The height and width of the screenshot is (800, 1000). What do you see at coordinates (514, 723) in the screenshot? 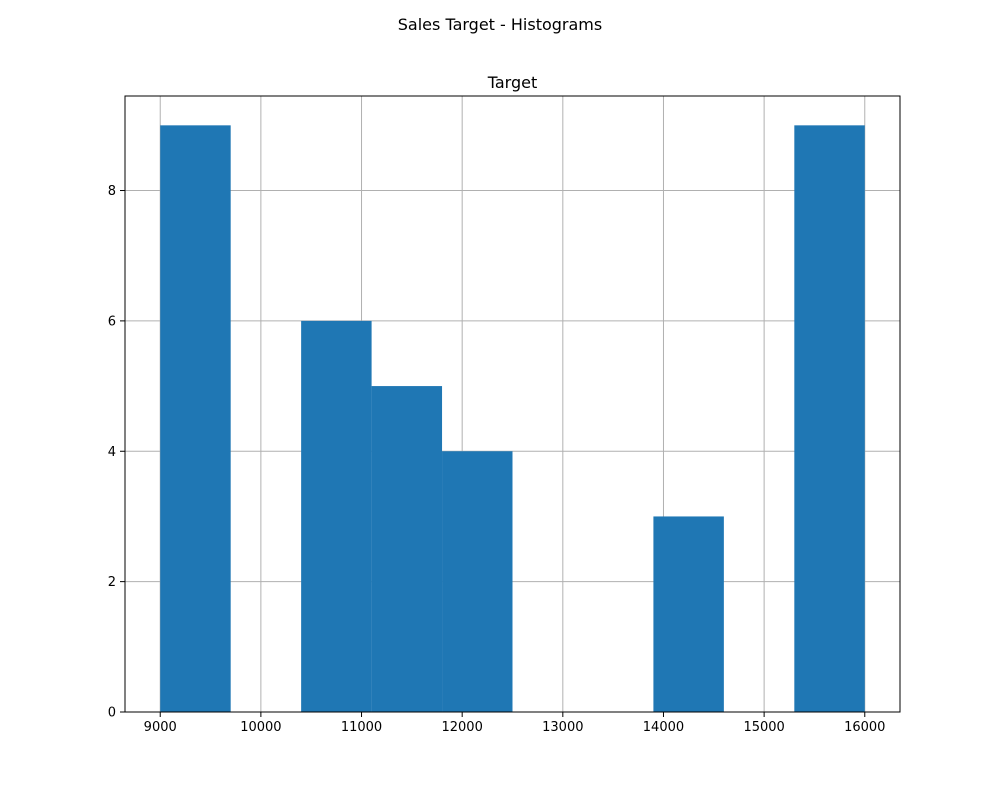
I see `x-axis-ticks: 9000 10000 11000 12000 13000 14000 15000 16000` at bounding box center [514, 723].